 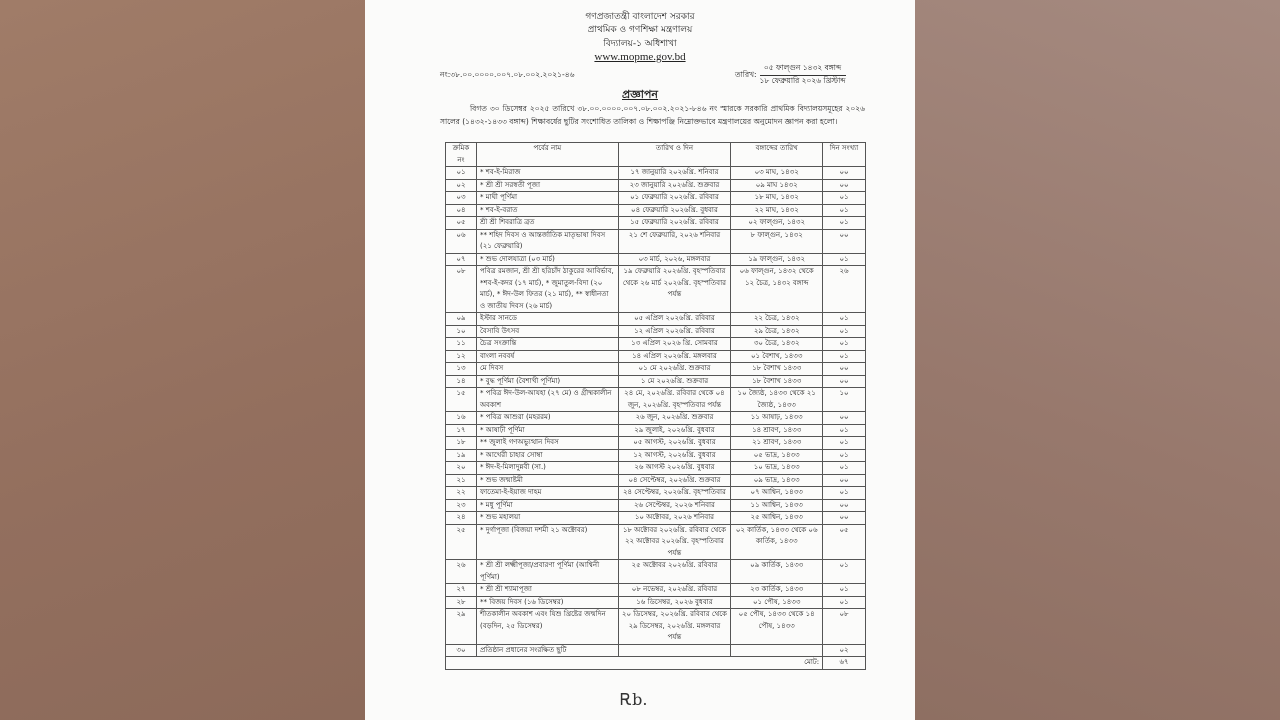 I want to click on event-cell: * শব-ই-মিরাজ, so click(x=547, y=173).